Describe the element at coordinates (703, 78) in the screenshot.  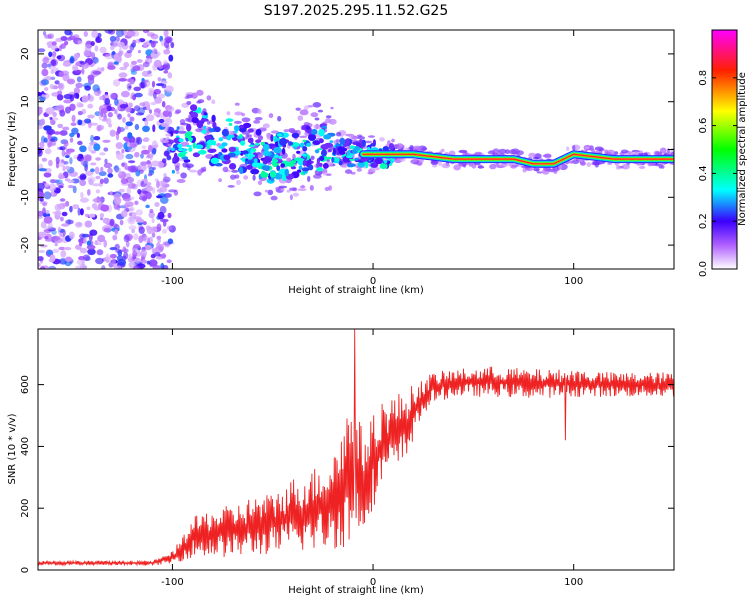
I see `colorbar-tick-label: 0.8` at that location.